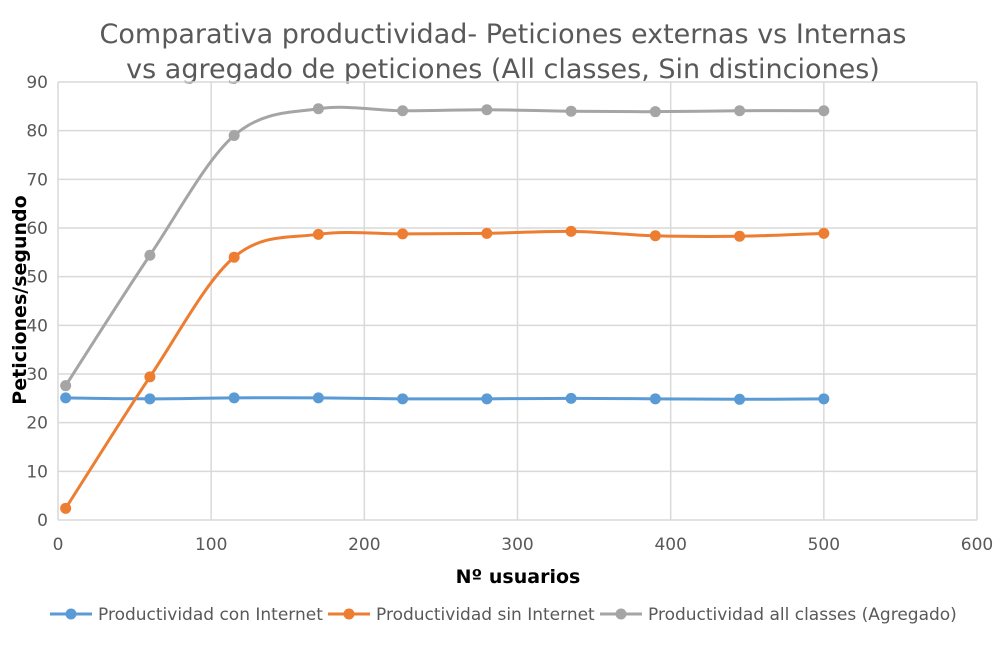 This screenshot has width=1008, height=650. What do you see at coordinates (211, 545) in the screenshot?
I see `x-tick-label: 100` at bounding box center [211, 545].